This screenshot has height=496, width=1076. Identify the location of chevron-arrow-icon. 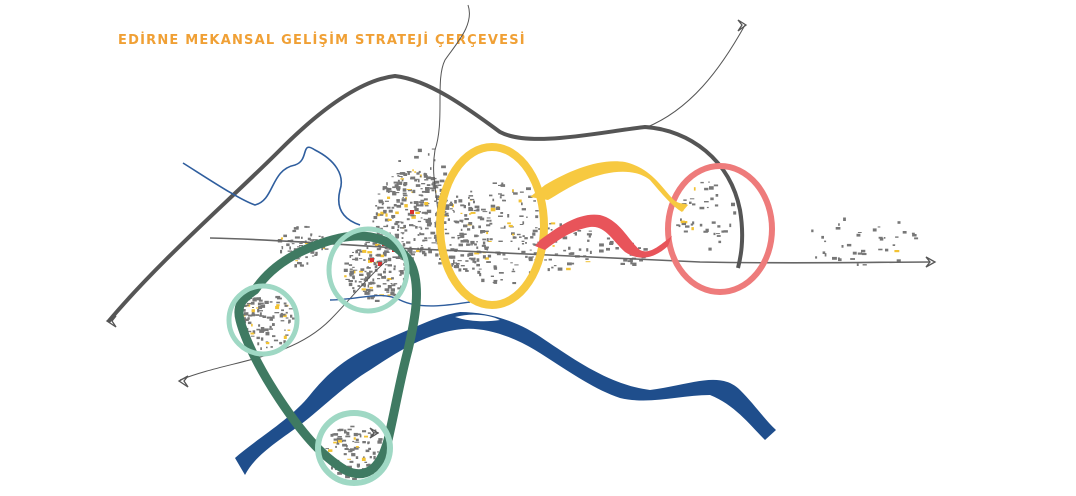
(742, 25).